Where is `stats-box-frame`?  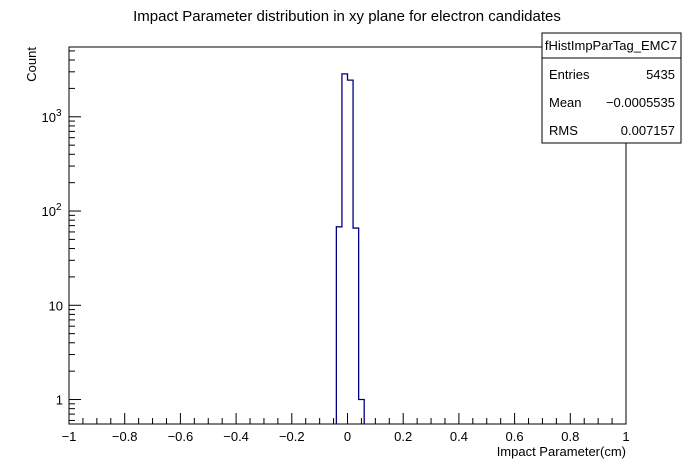 stats-box-frame is located at coordinates (611, 88).